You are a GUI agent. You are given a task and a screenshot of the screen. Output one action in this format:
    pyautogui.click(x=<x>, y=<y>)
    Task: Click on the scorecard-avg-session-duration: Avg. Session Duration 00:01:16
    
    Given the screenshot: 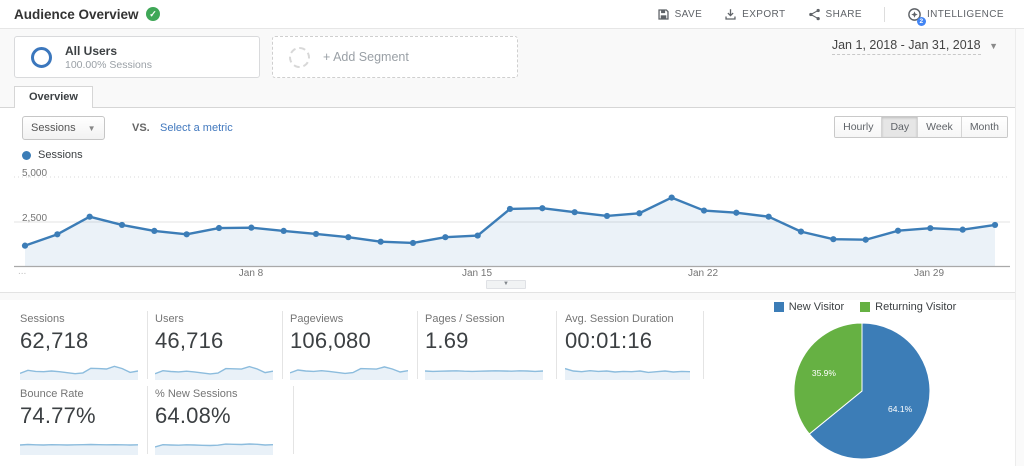 What is the action you would take?
    pyautogui.click(x=630, y=346)
    